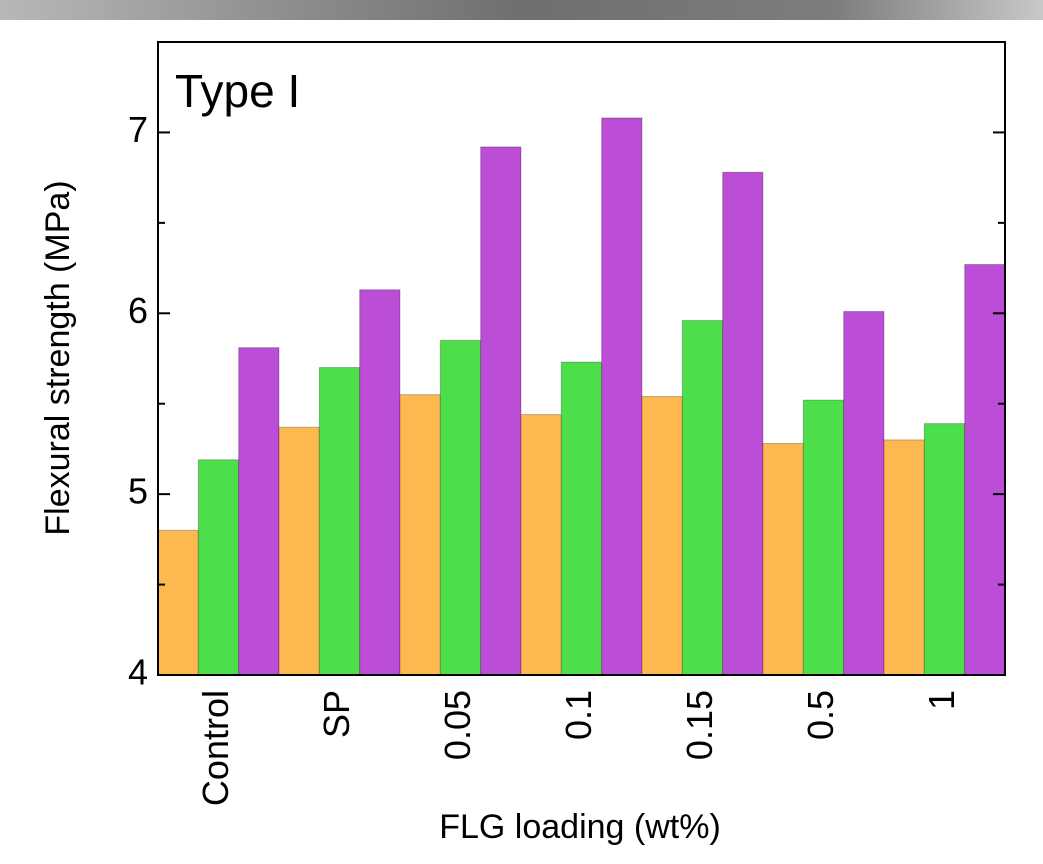  I want to click on y-tick-label: 4, so click(138, 672).